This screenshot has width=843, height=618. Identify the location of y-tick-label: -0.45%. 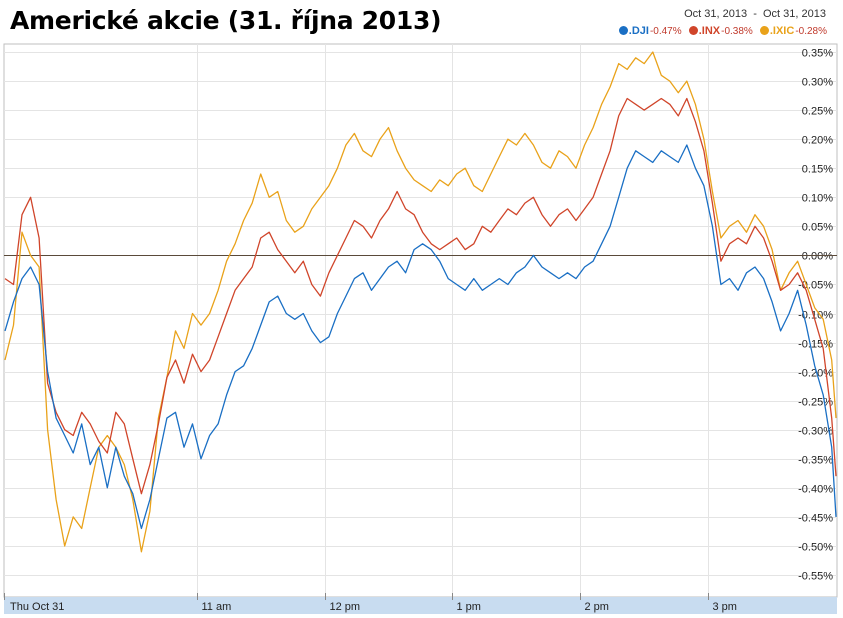
(815, 519).